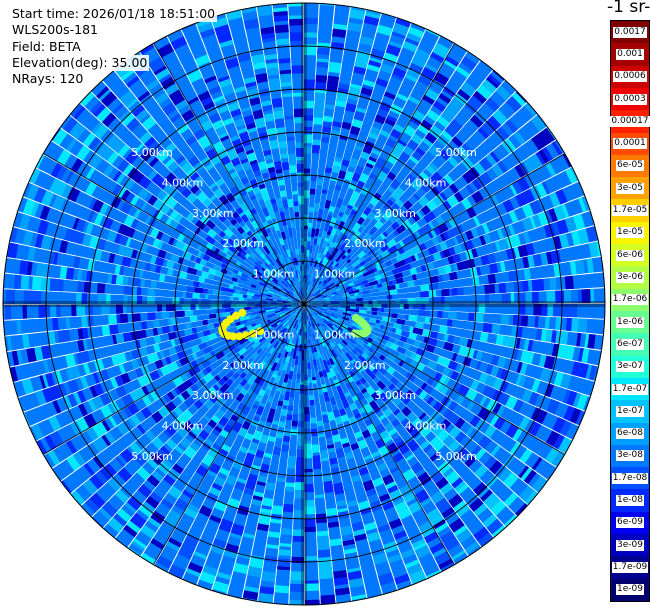 This screenshot has height=610, width=650. What do you see at coordinates (239, 336) in the screenshot?
I see `echo-point` at bounding box center [239, 336].